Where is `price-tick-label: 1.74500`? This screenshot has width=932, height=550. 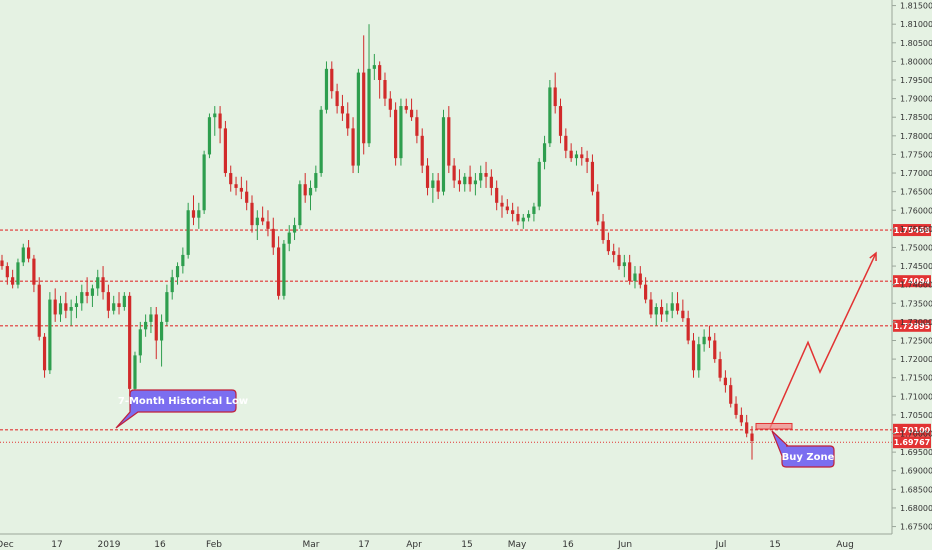
price-tick-label: 1.74500 is located at coordinates (916, 266).